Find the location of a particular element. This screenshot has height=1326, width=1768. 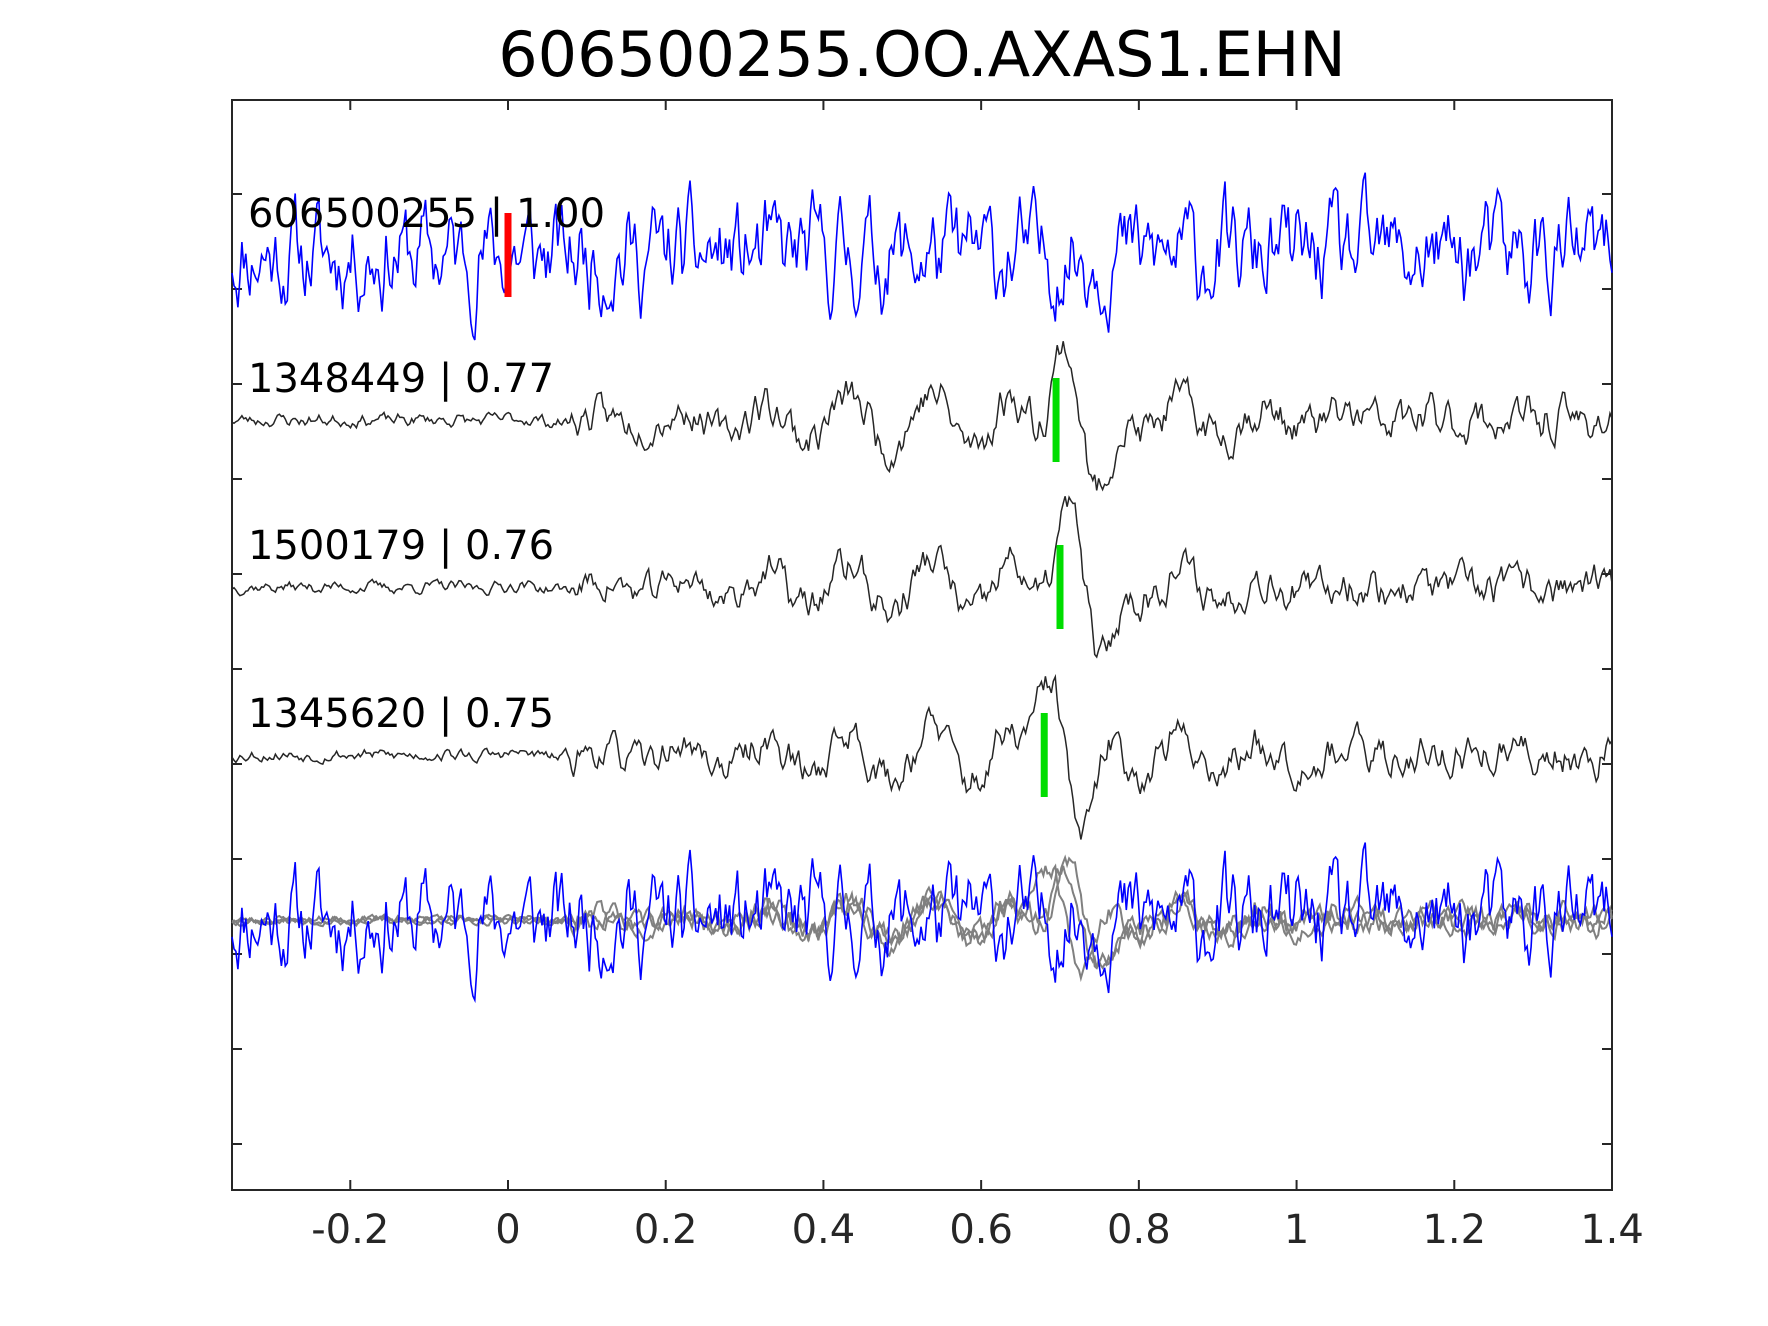

trace-label-1345620: 1345620 | 0.75 is located at coordinates (401, 714).